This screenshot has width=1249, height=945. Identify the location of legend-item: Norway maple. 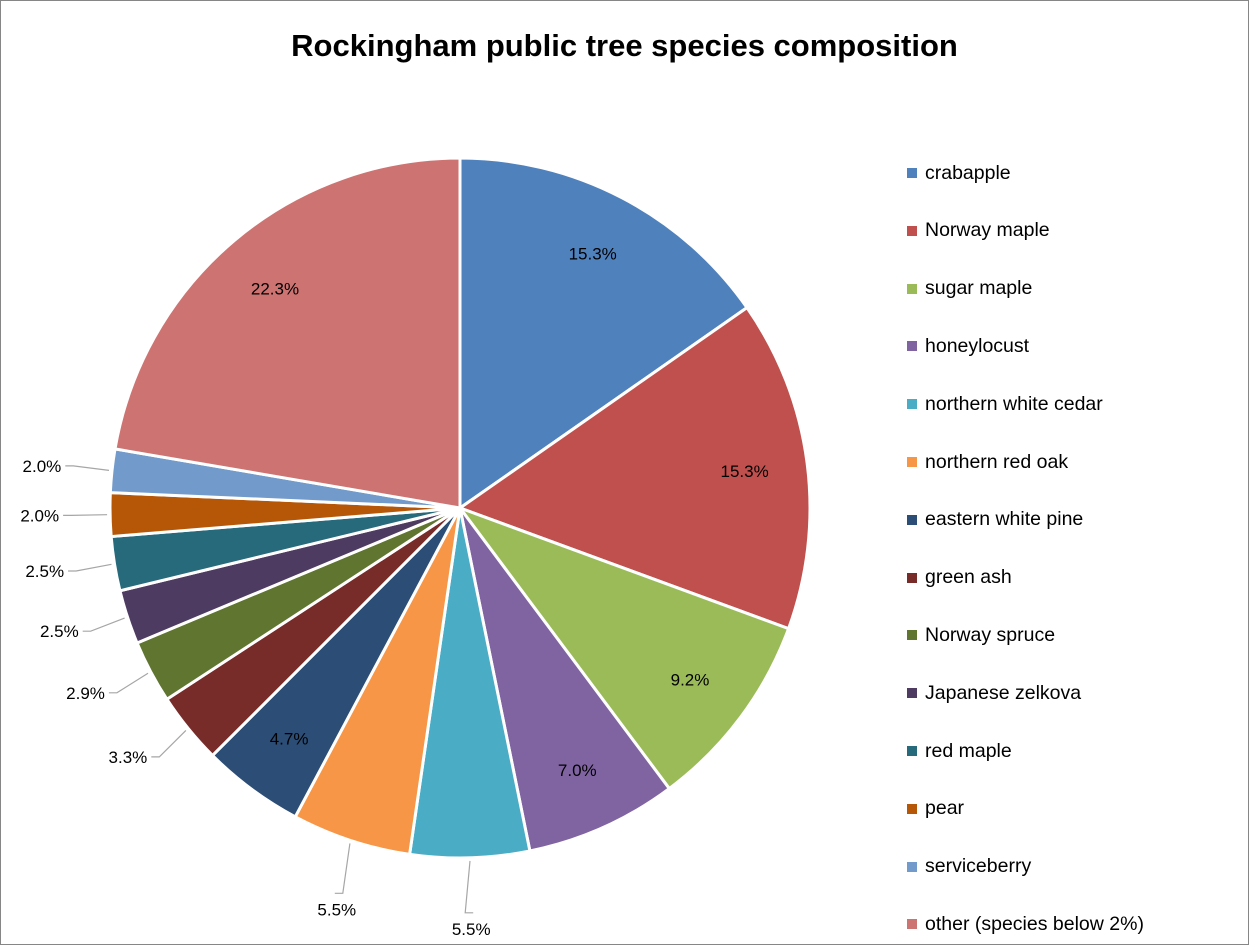
(978, 231).